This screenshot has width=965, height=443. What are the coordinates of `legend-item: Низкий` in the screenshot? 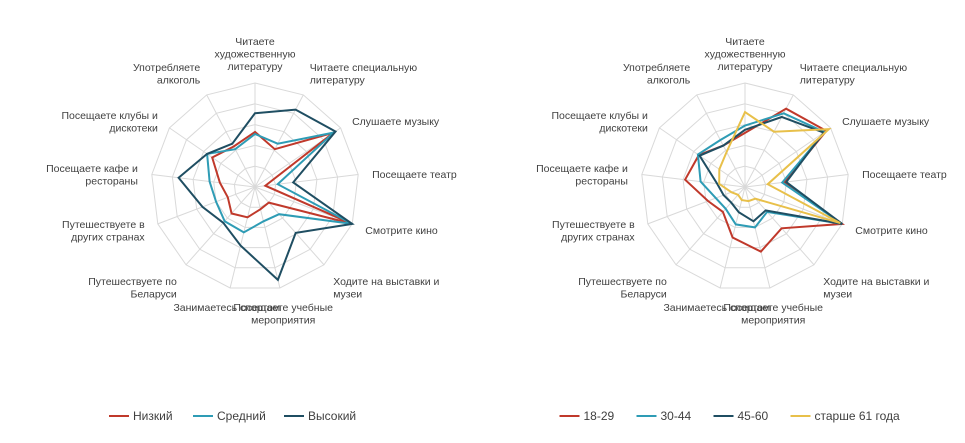 It's located at (141, 416).